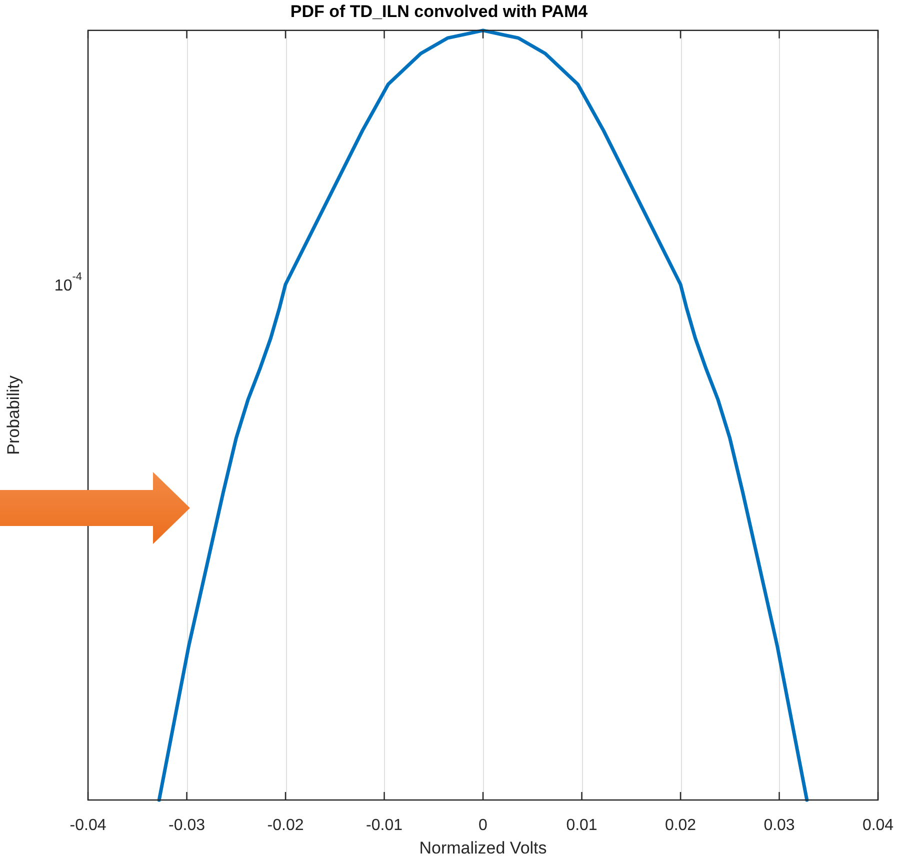 This screenshot has width=918, height=863. I want to click on x-tick-label: 0, so click(483, 825).